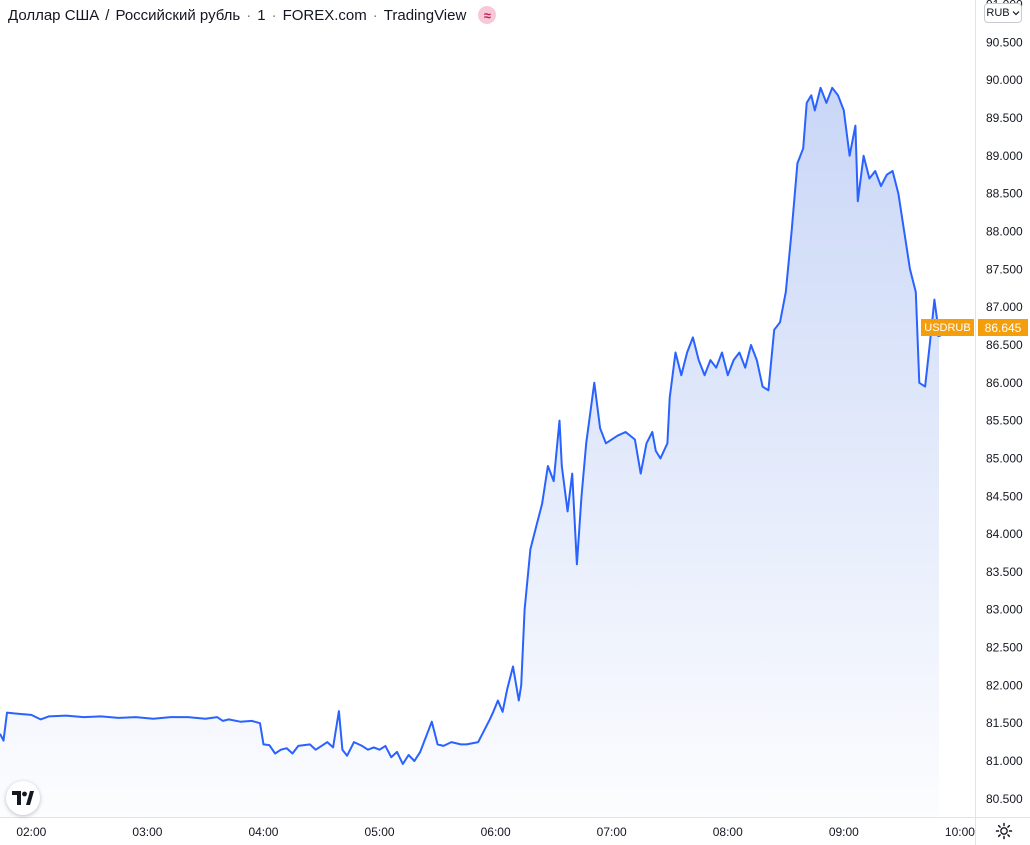 Image resolution: width=1030 pixels, height=845 pixels. What do you see at coordinates (728, 832) in the screenshot?
I see `time-tick-label: 08:00` at bounding box center [728, 832].